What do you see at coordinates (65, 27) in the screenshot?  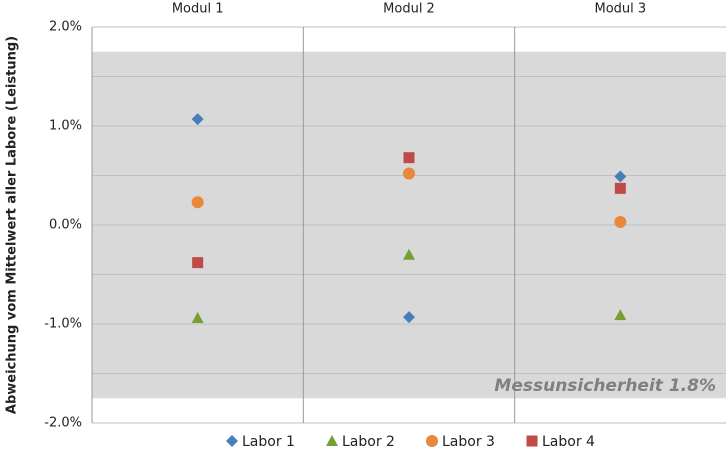 I see `y-tick-label: 2.0%` at bounding box center [65, 27].